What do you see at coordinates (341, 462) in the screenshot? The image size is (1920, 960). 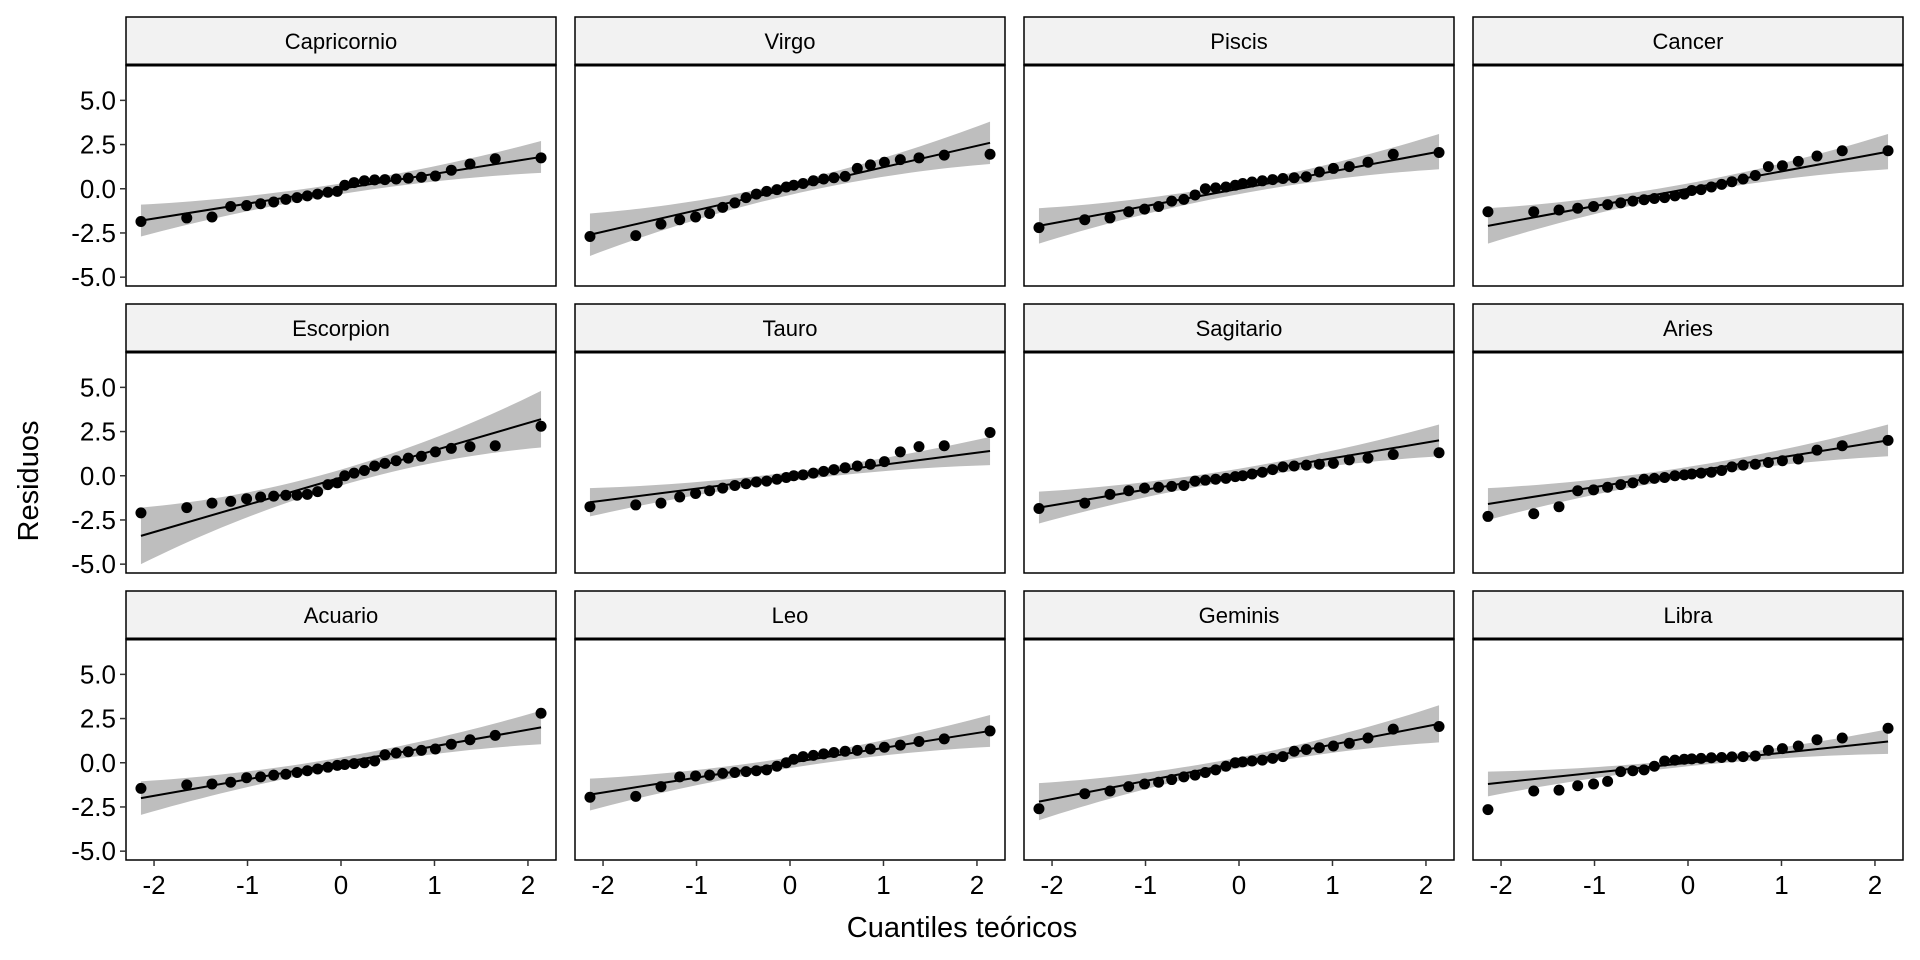 I see `panel-border` at bounding box center [341, 462].